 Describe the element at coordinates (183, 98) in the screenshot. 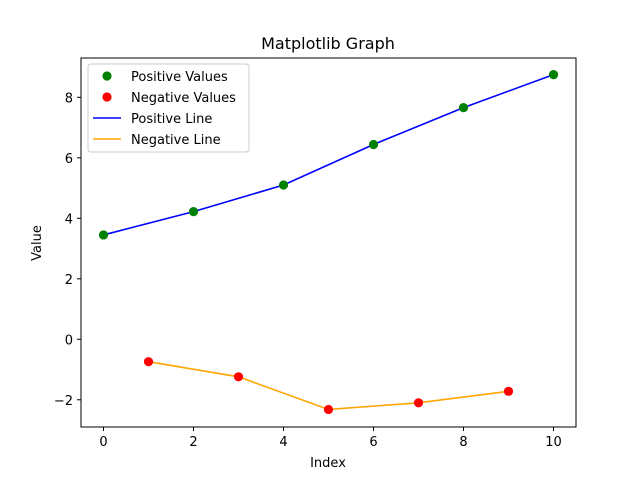

I see `legend-label-1: Negative Values` at that location.